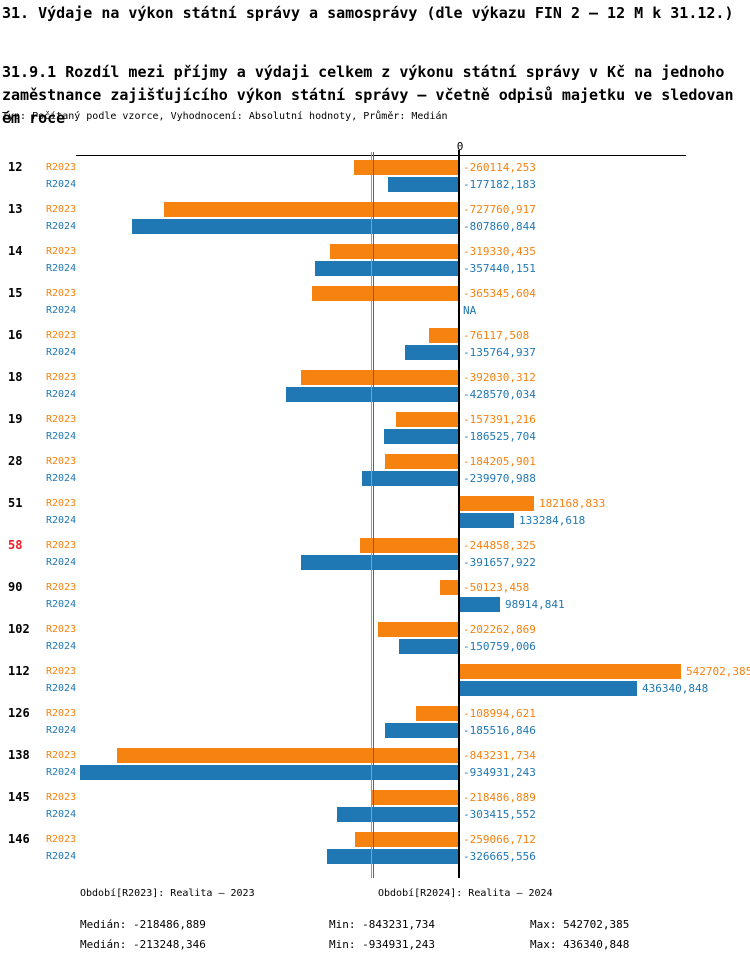 The image size is (750, 962). I want to click on series-label-r2024-112: R2024, so click(61, 688).